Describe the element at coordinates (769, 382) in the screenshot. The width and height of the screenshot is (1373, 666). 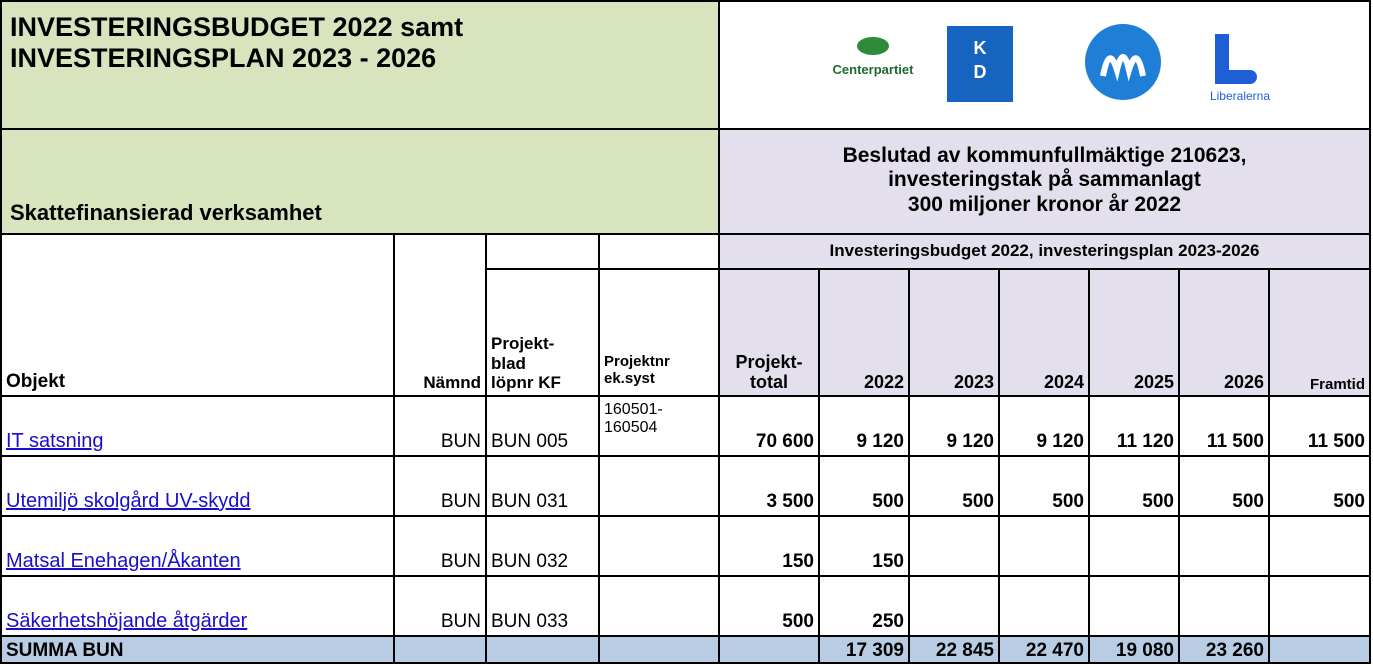
I see `text-line: total` at that location.